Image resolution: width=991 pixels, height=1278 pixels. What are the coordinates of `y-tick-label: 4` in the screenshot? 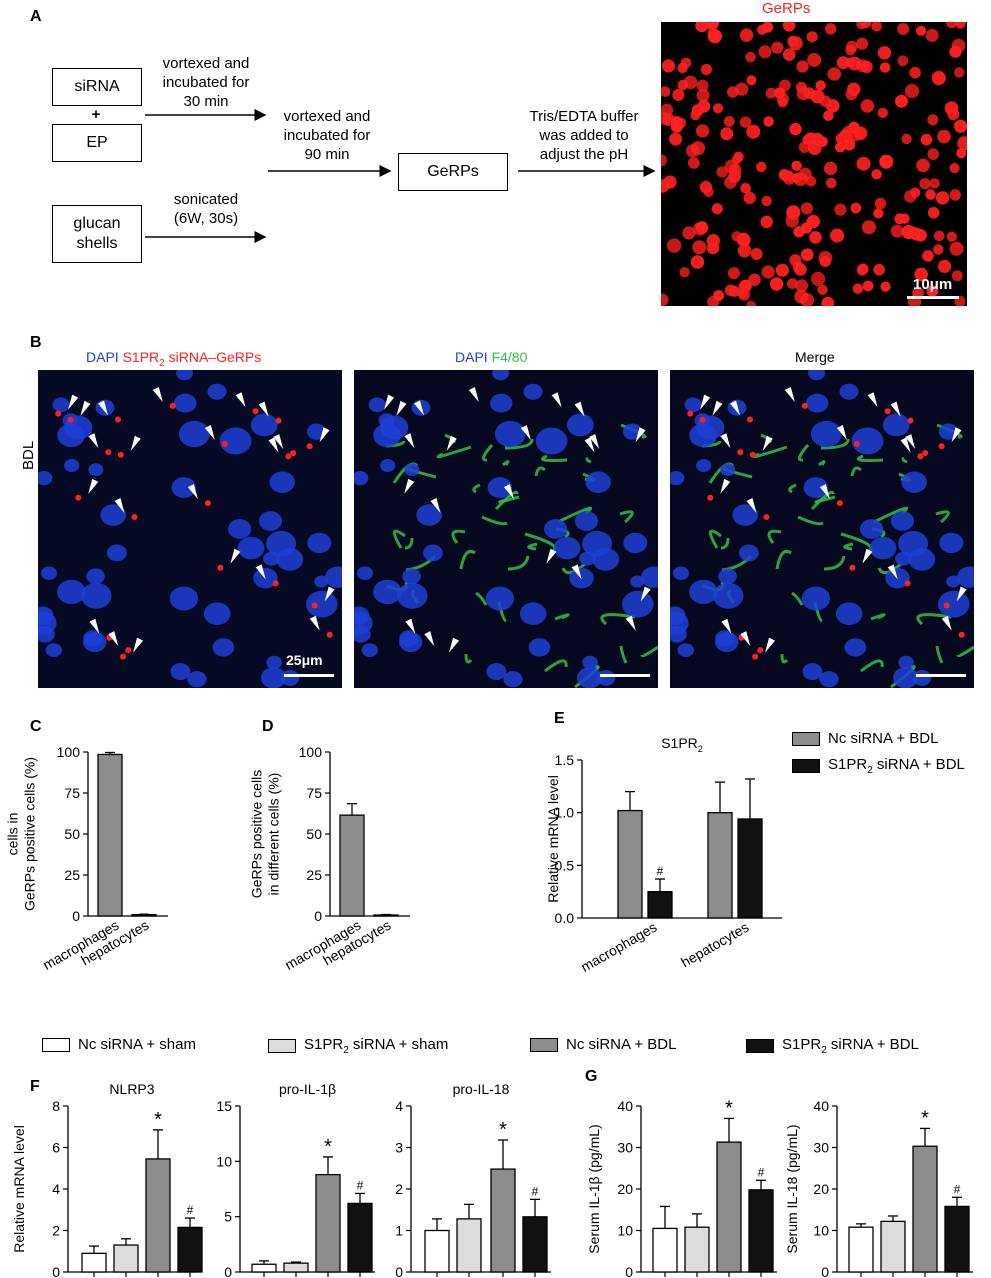 It's located at (56, 1189).